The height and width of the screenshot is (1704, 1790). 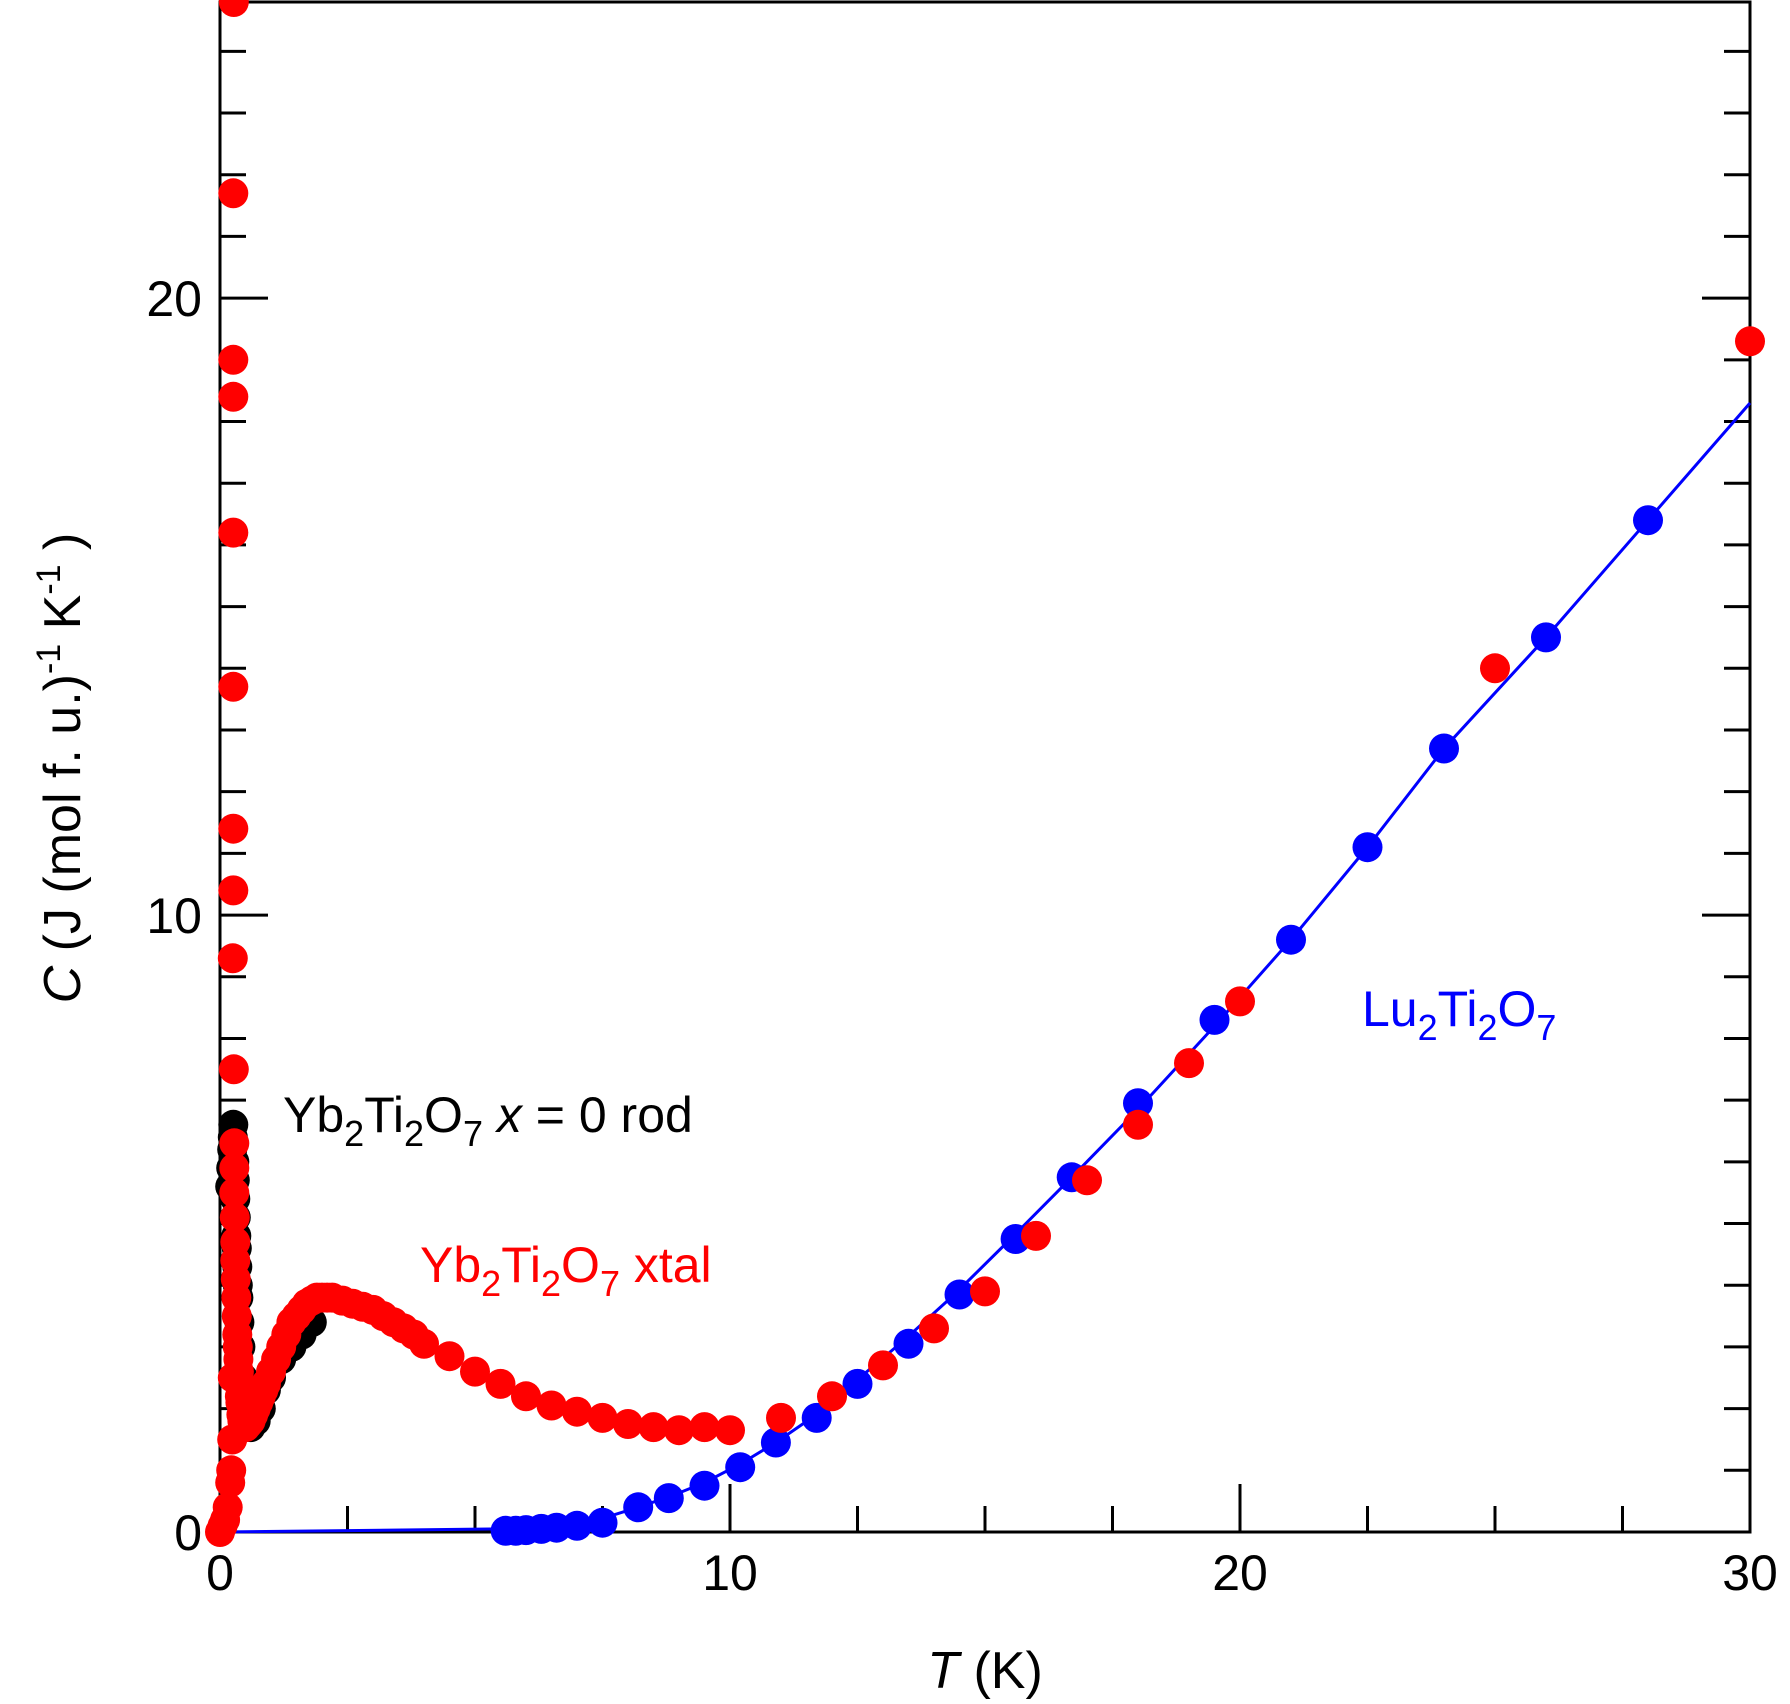 I want to click on y-axis-title: C (J (mol f. u.)-1 K-1 ), so click(x=61, y=768).